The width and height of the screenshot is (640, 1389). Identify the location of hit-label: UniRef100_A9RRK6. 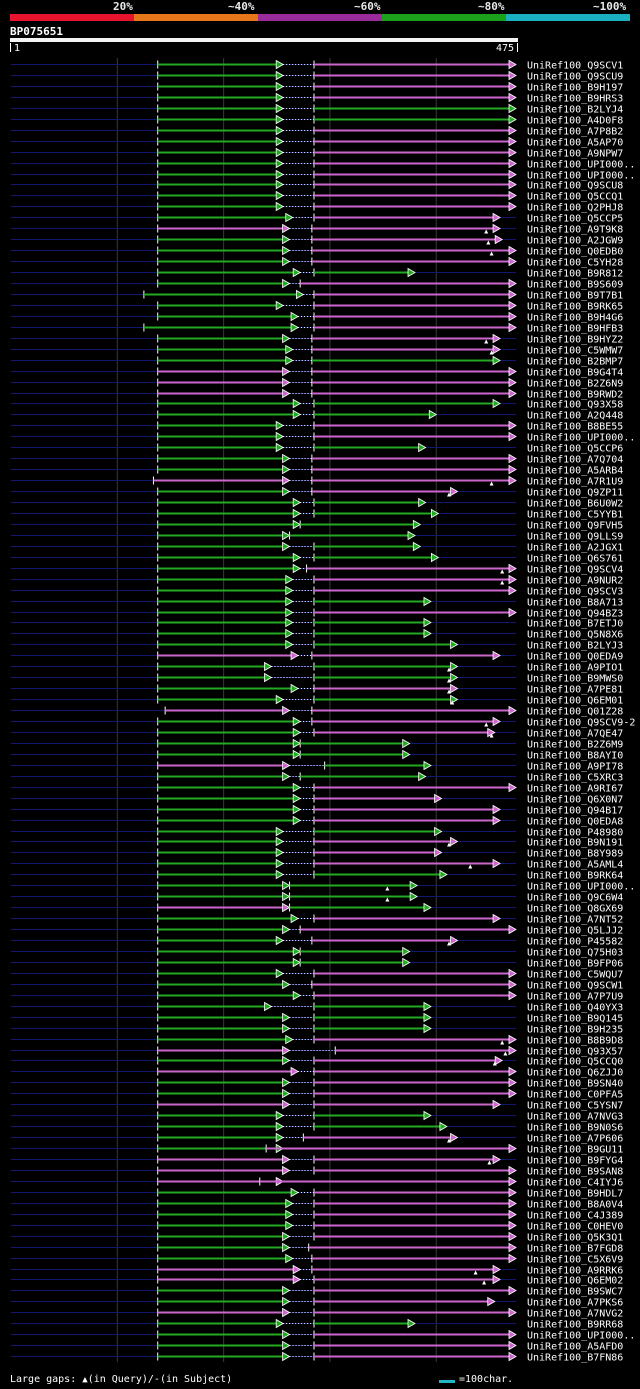
(575, 1271).